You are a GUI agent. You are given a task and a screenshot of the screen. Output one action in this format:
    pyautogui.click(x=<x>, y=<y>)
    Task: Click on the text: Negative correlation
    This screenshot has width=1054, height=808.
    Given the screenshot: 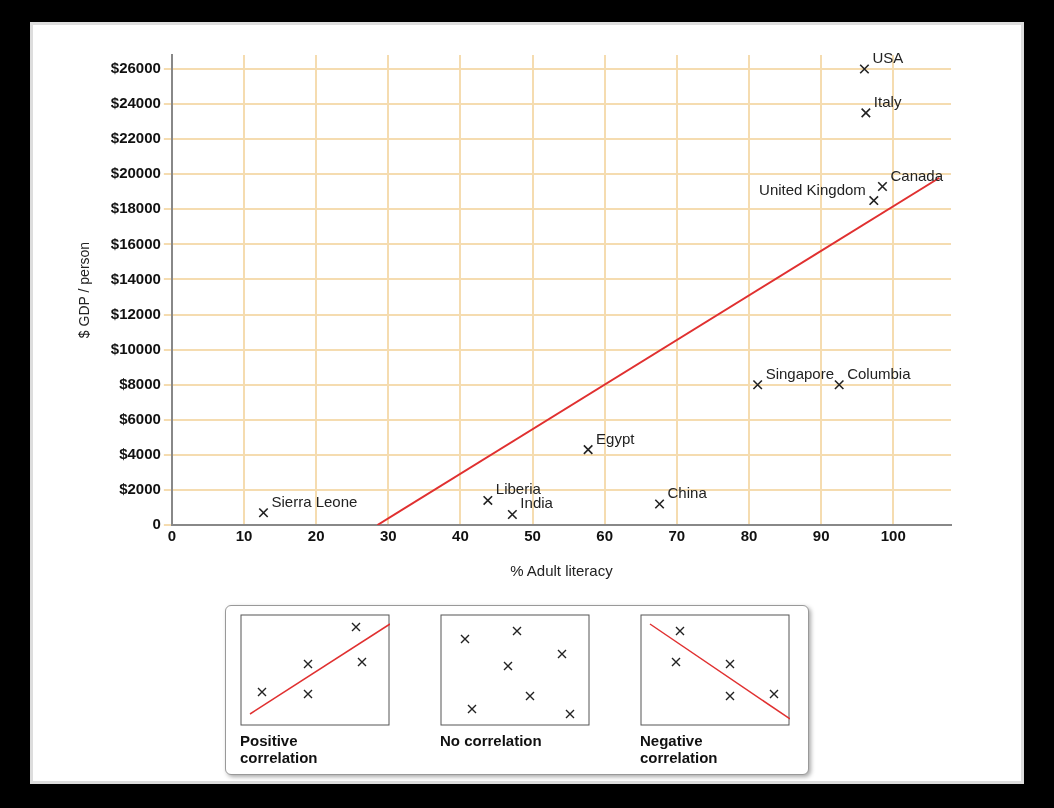 What is the action you would take?
    pyautogui.click(x=679, y=749)
    